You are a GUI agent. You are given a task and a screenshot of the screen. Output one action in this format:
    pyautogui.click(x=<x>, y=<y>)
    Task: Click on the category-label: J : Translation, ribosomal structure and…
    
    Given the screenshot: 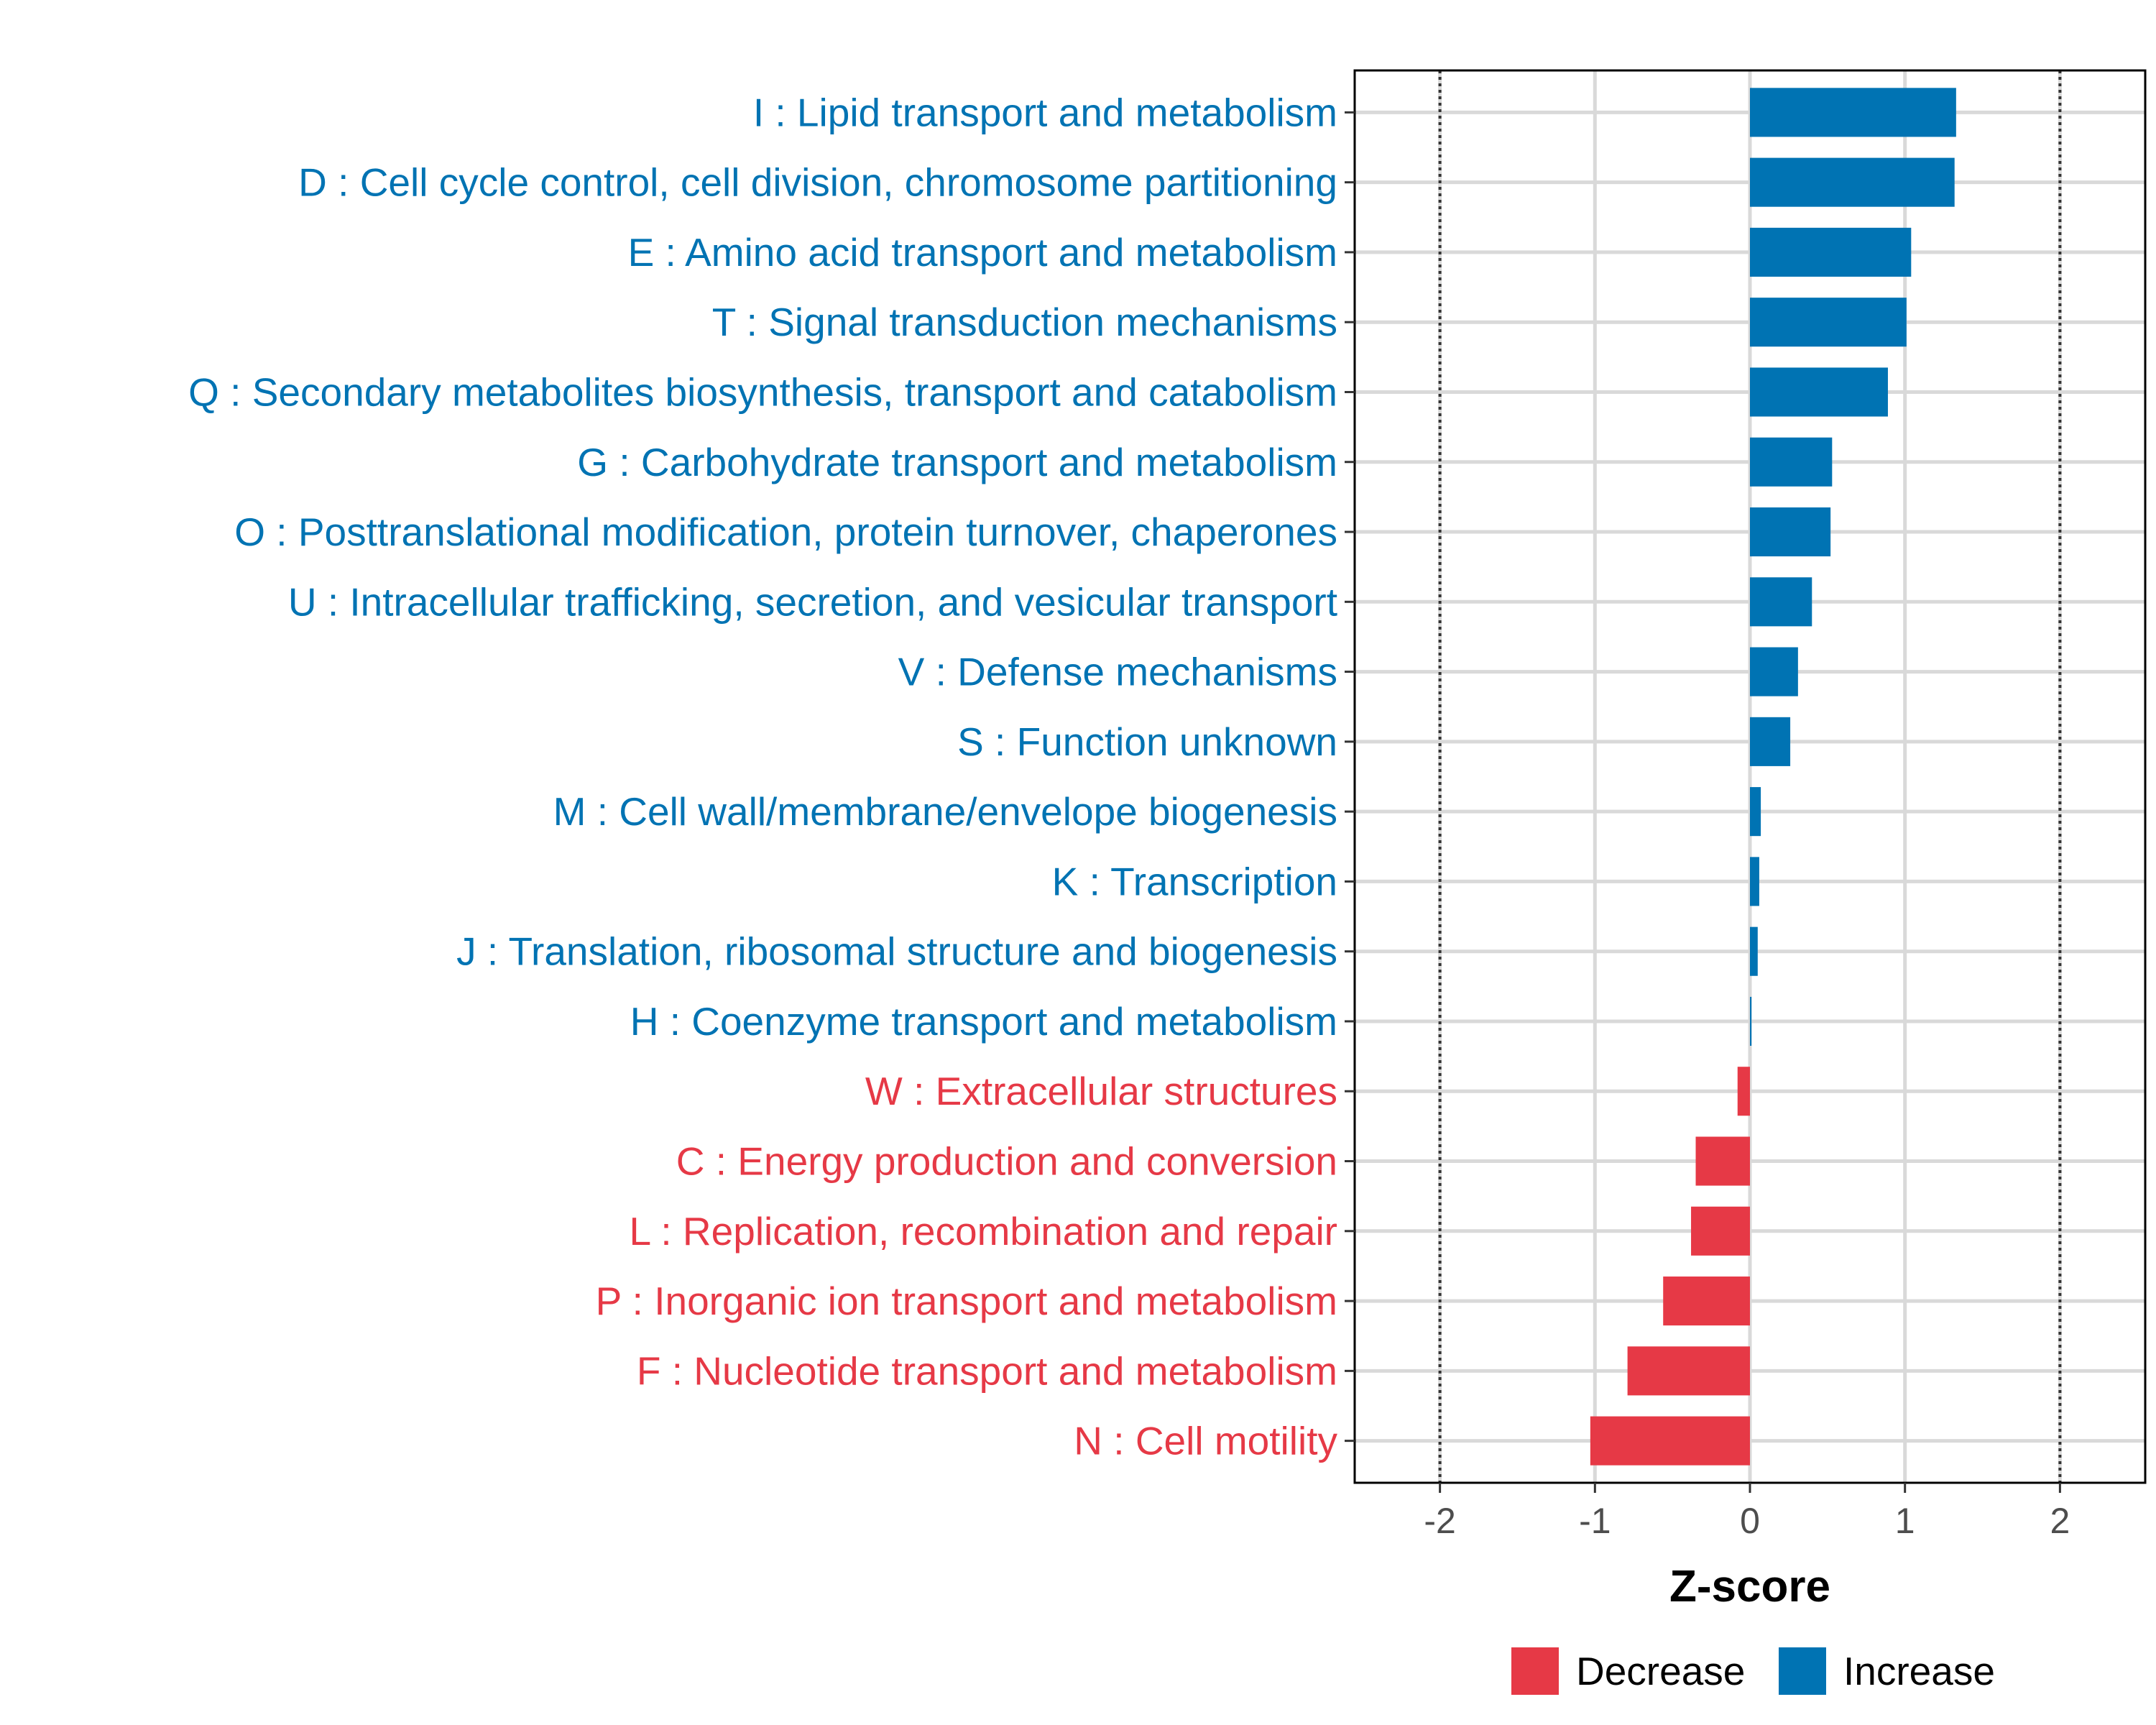 What is the action you would take?
    pyautogui.click(x=897, y=951)
    